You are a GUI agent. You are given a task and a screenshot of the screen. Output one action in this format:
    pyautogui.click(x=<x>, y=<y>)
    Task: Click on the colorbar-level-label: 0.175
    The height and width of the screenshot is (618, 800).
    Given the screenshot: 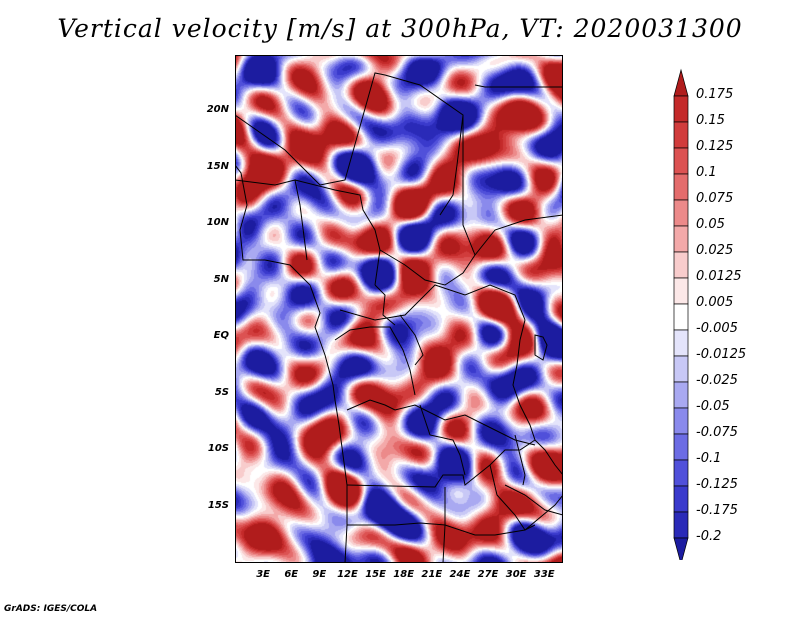 What is the action you would take?
    pyautogui.click(x=715, y=94)
    